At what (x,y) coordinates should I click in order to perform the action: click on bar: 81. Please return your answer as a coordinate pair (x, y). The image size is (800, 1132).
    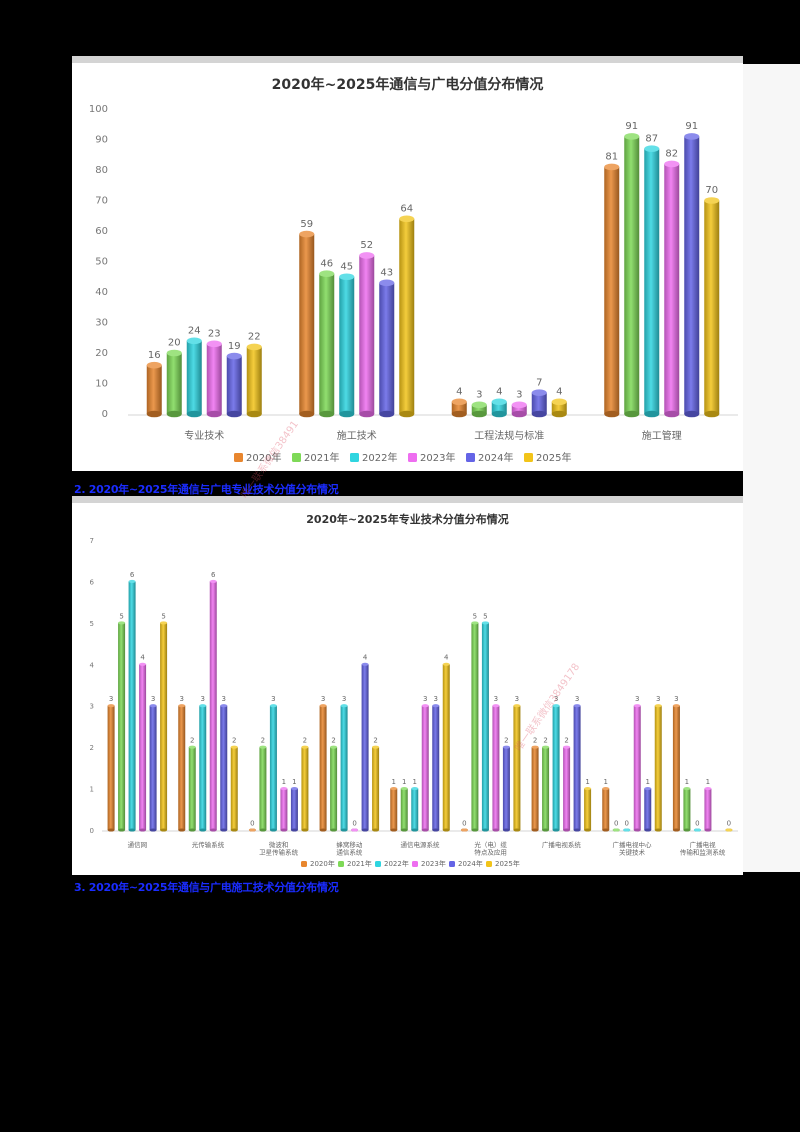
    Looking at the image, I should click on (612, 285).